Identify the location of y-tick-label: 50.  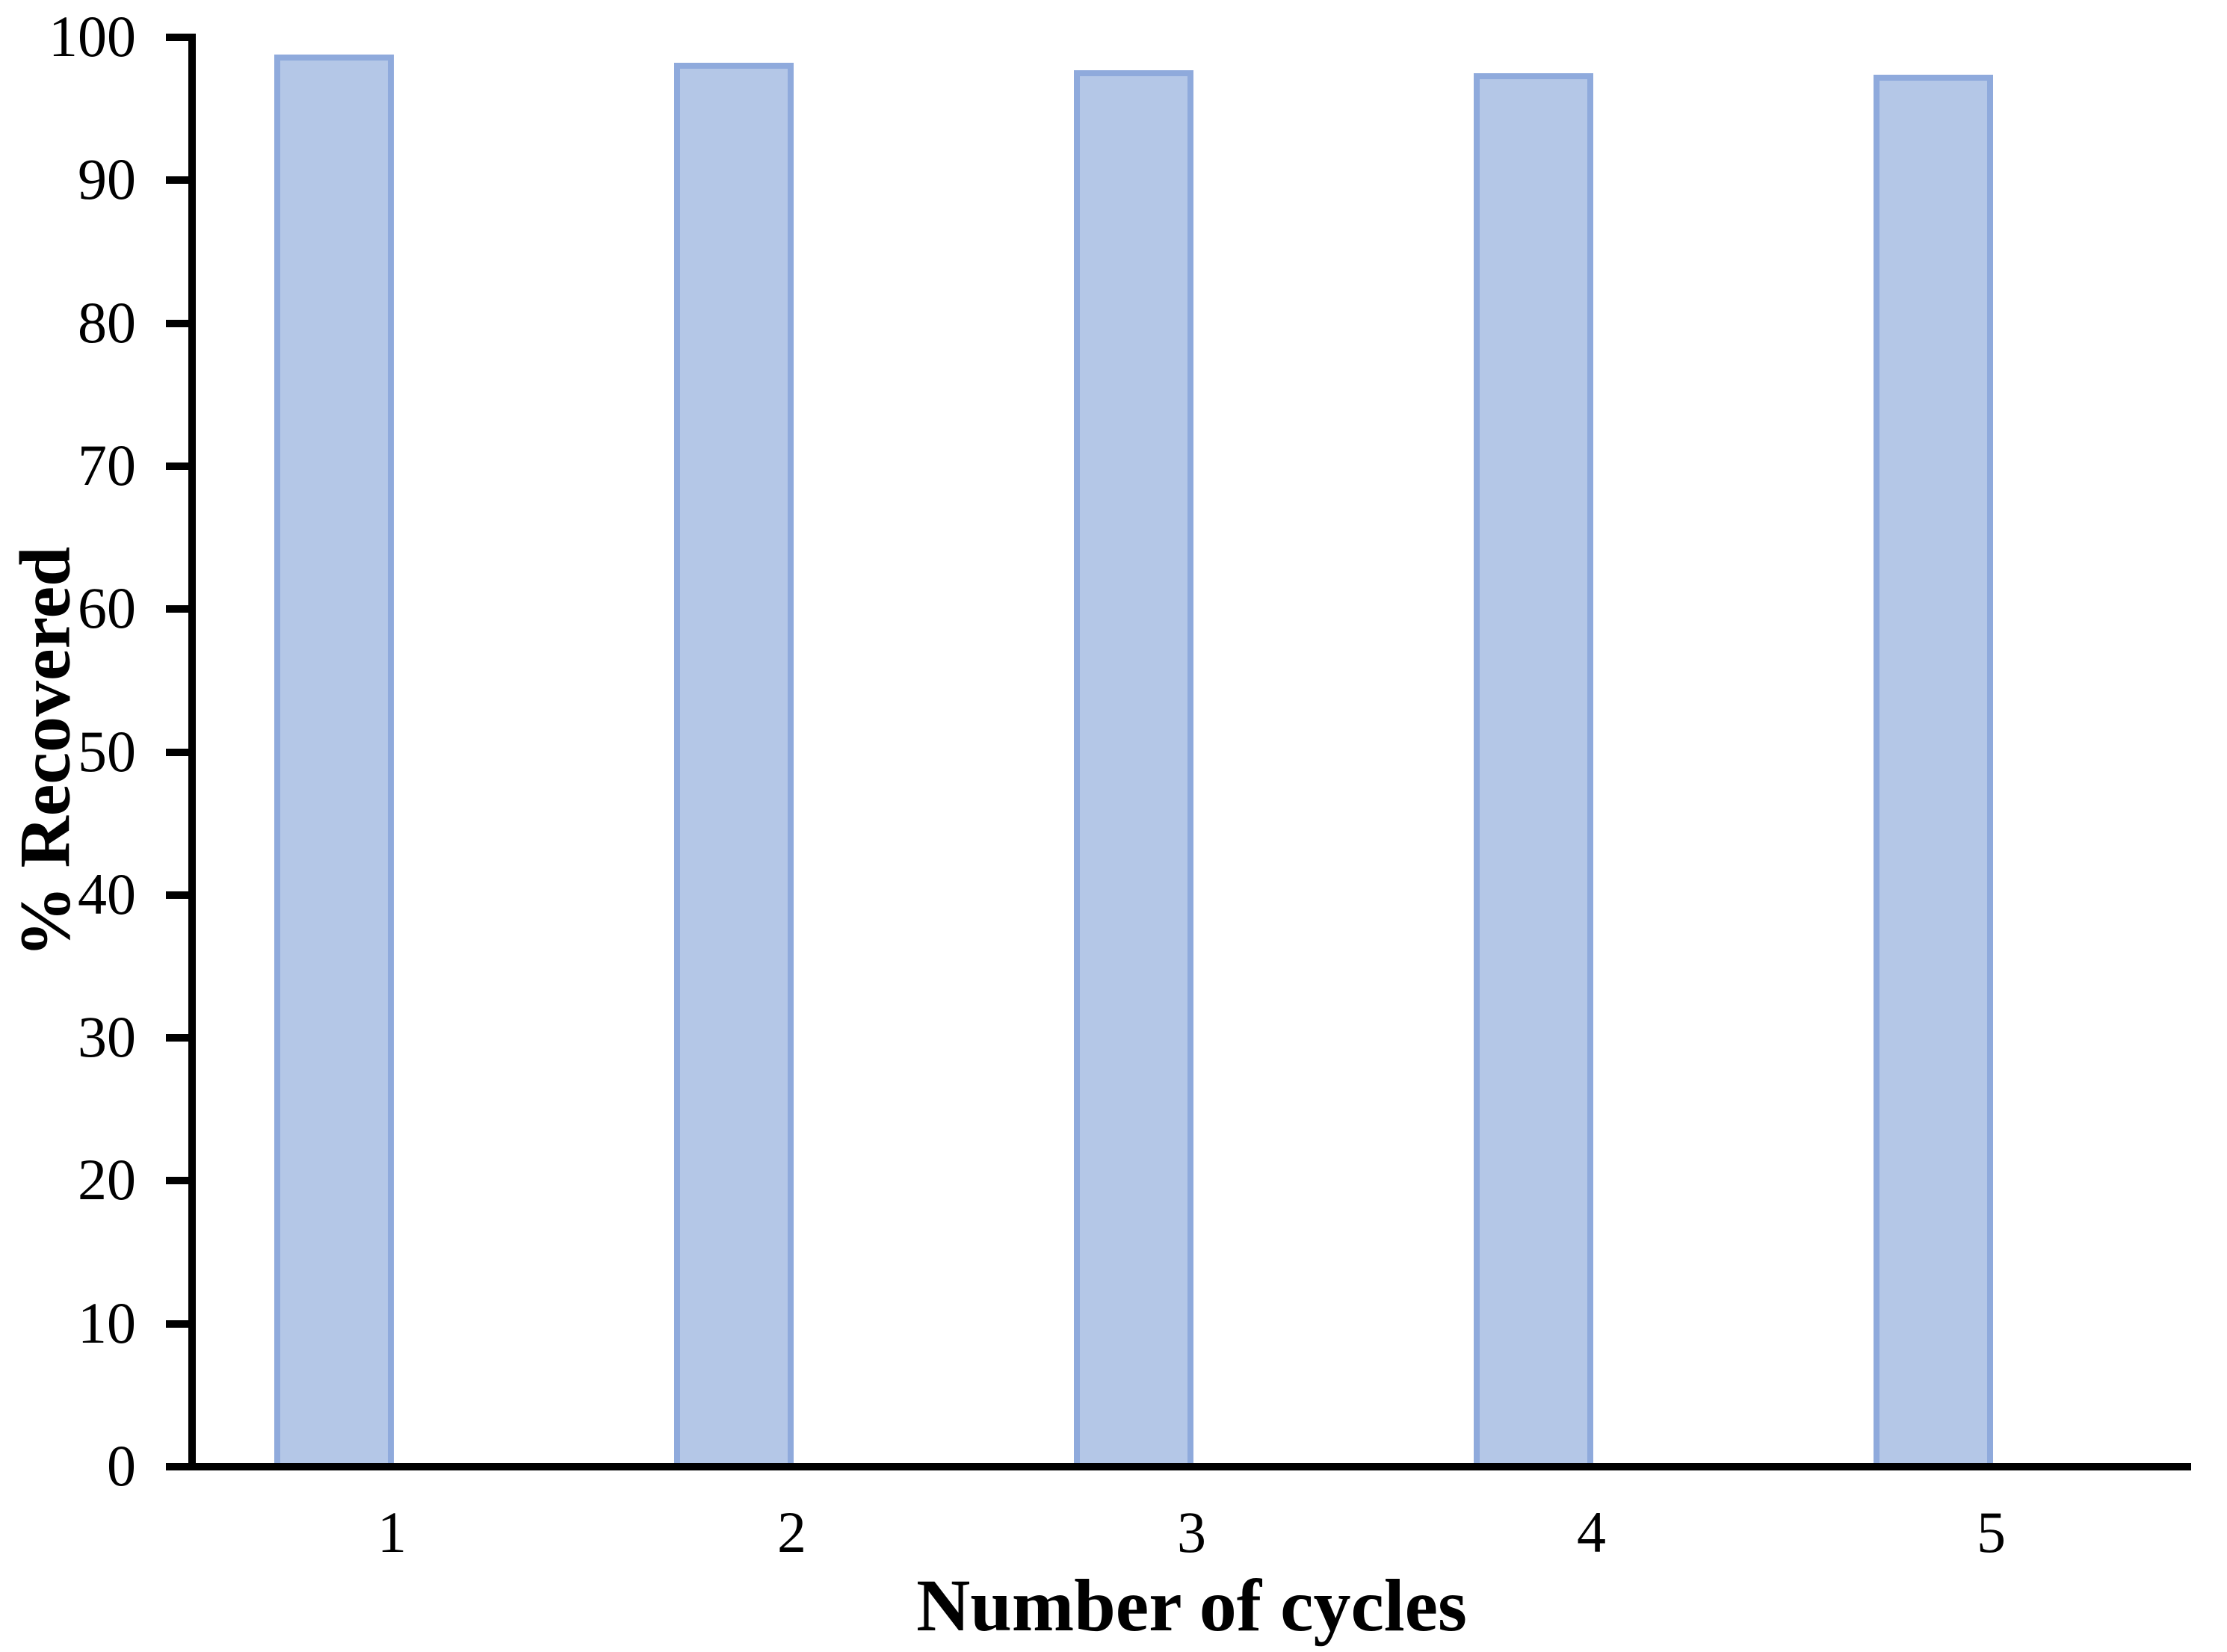
(107, 751).